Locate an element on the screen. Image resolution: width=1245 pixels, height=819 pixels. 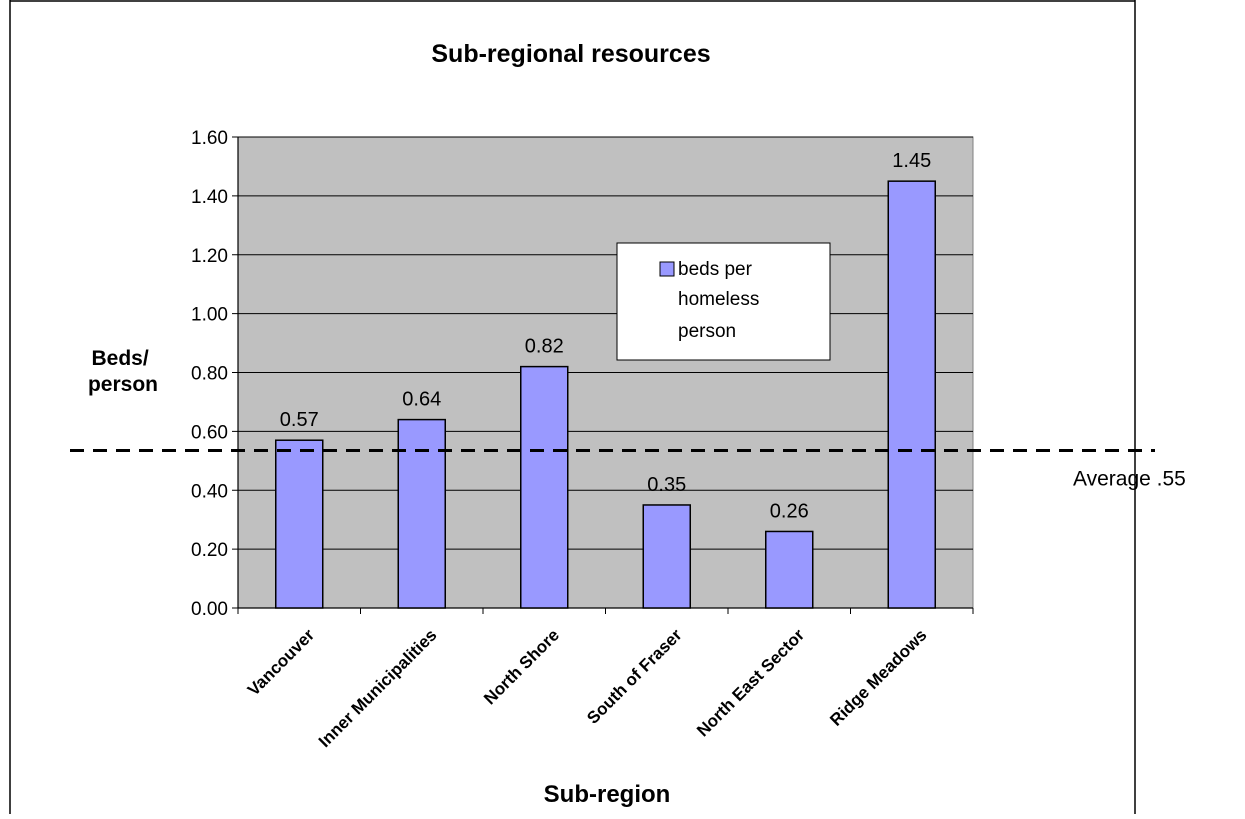
x-tick-label: South of Fraser is located at coordinates (634, 676).